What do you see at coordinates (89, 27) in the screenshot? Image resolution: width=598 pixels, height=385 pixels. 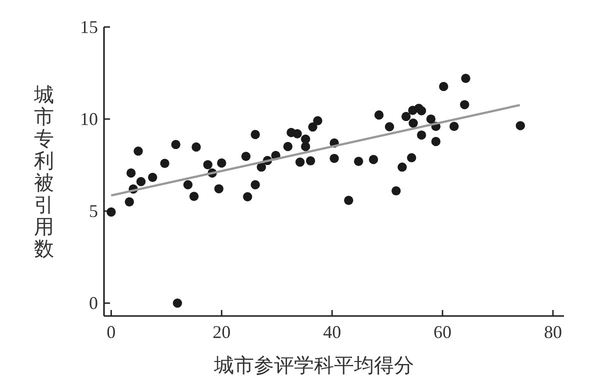 I see `y-tick-label: 15` at bounding box center [89, 27].